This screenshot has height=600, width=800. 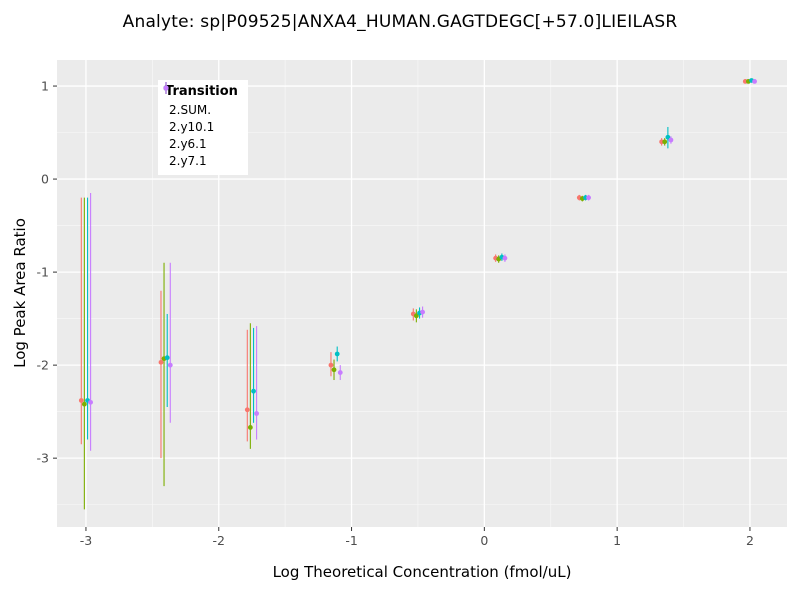 What do you see at coordinates (192, 126) in the screenshot?
I see `legend-label: 2.y10.1` at bounding box center [192, 126].